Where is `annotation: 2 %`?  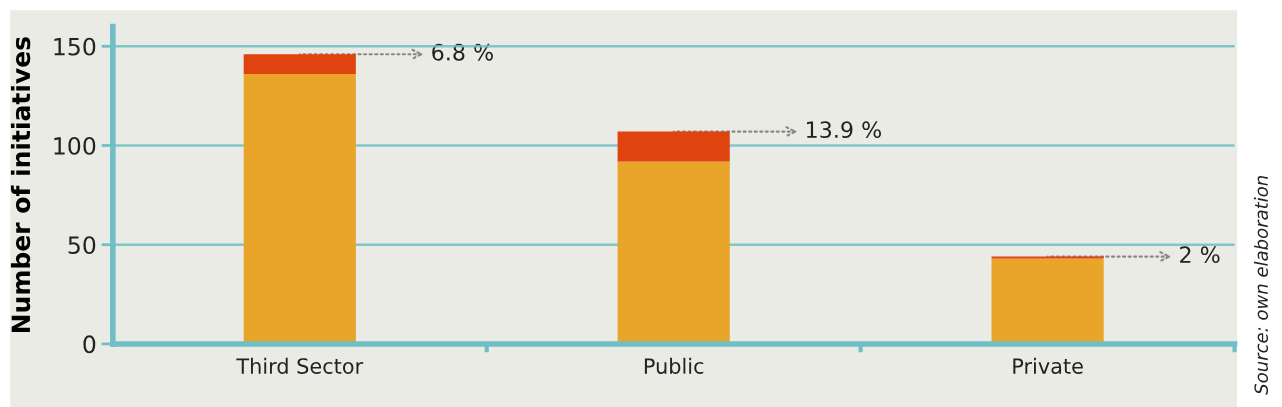
annotation: 2 % is located at coordinates (1200, 255).